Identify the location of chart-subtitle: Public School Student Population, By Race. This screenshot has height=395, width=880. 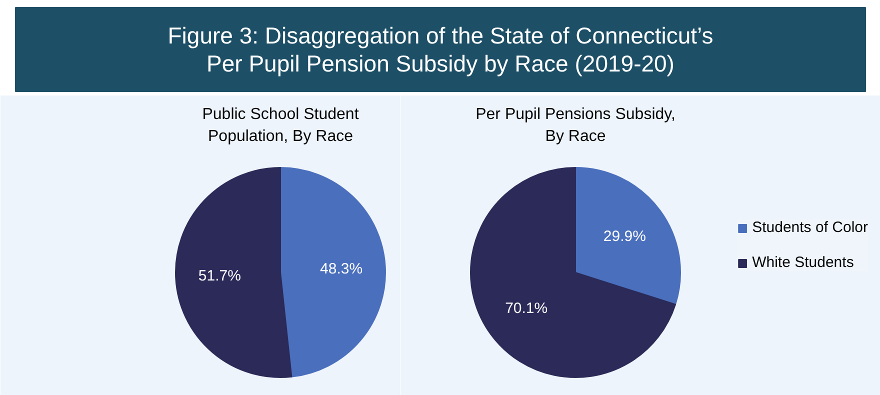
(281, 125).